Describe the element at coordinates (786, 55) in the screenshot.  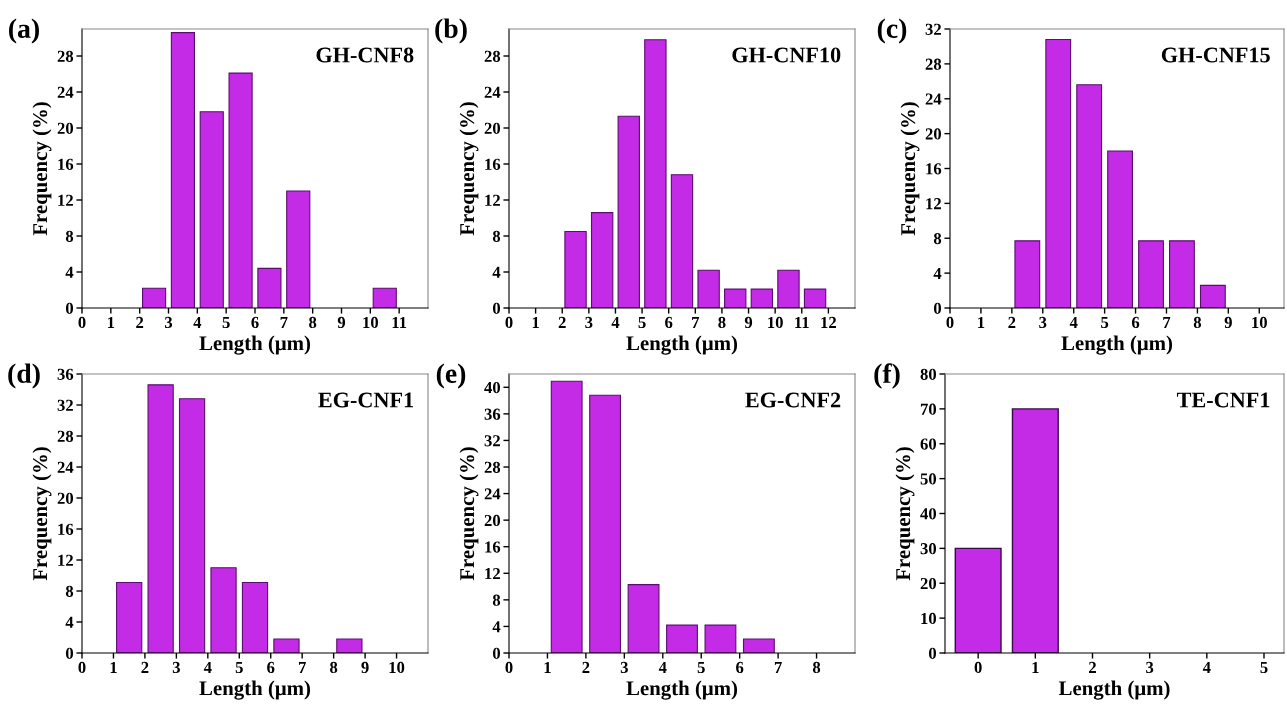
I see `annotation: GH-CNF10` at that location.